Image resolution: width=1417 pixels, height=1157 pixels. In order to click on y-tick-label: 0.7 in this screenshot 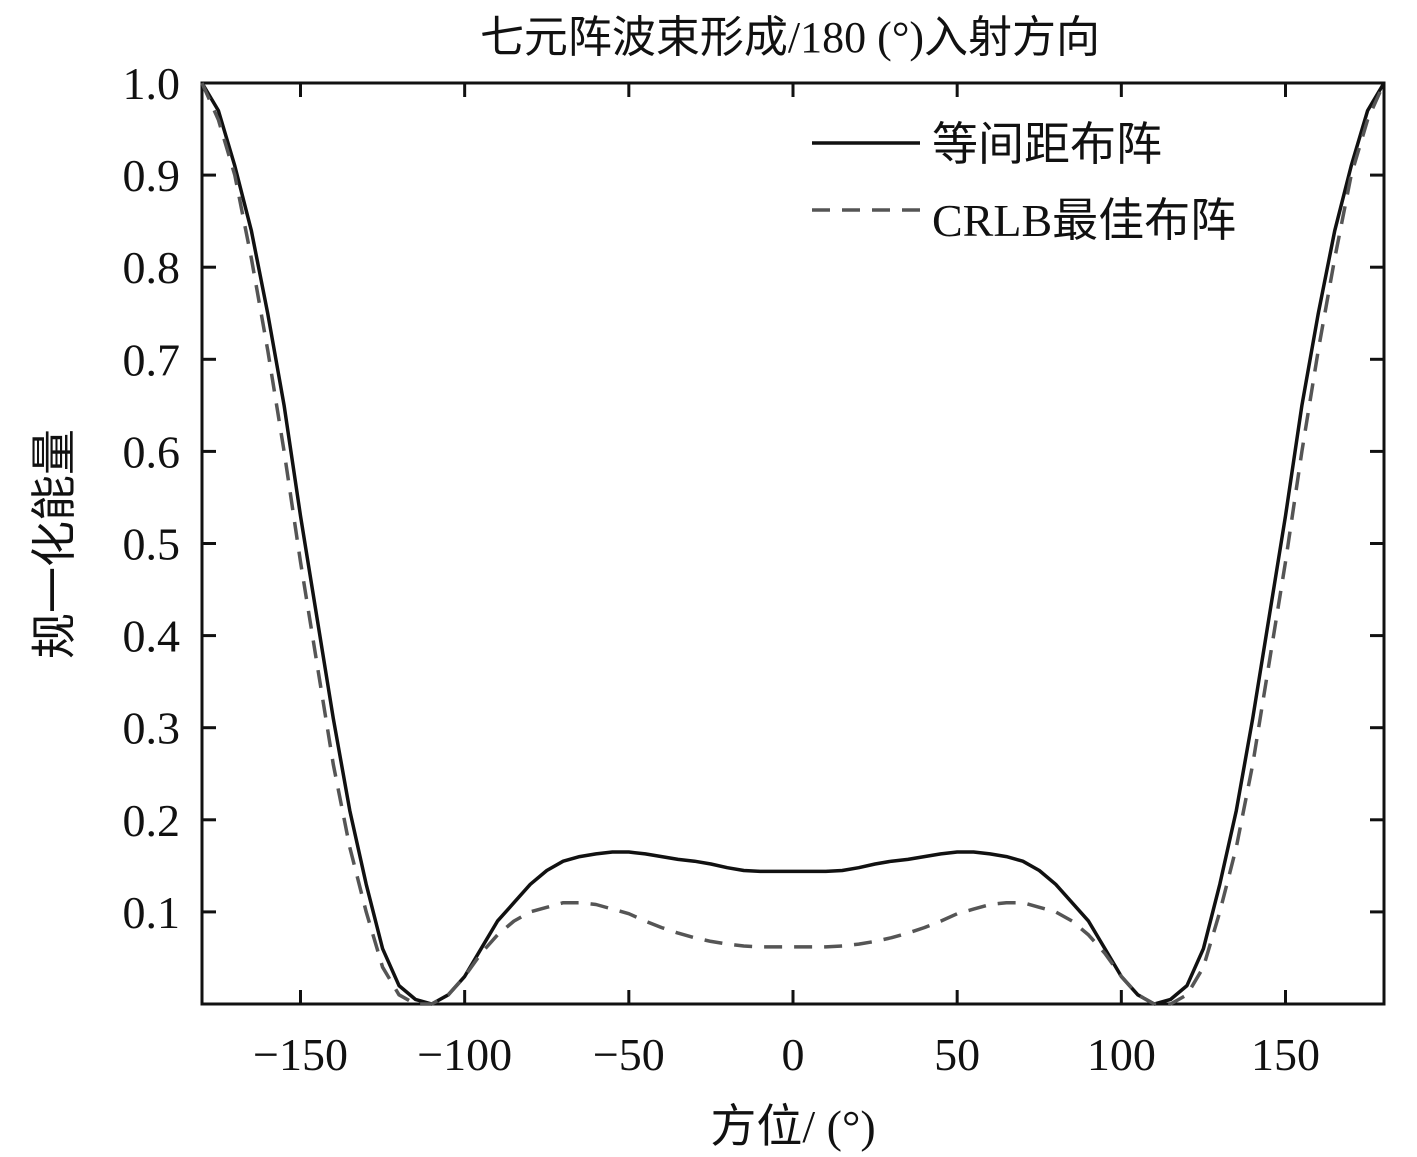, I will do `click(152, 359)`.